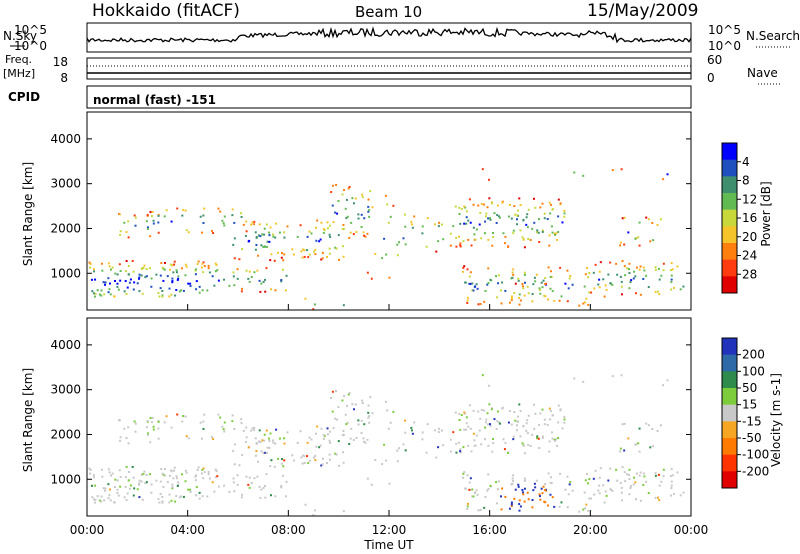 This screenshot has height=554, width=800. Describe the element at coordinates (389, 37) in the screenshot. I see `noise-panel-frame` at that location.